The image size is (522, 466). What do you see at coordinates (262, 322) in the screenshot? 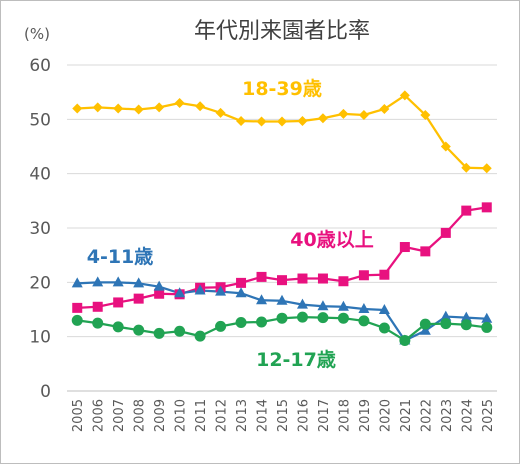
I see `data-point-s3-2014` at bounding box center [262, 322].